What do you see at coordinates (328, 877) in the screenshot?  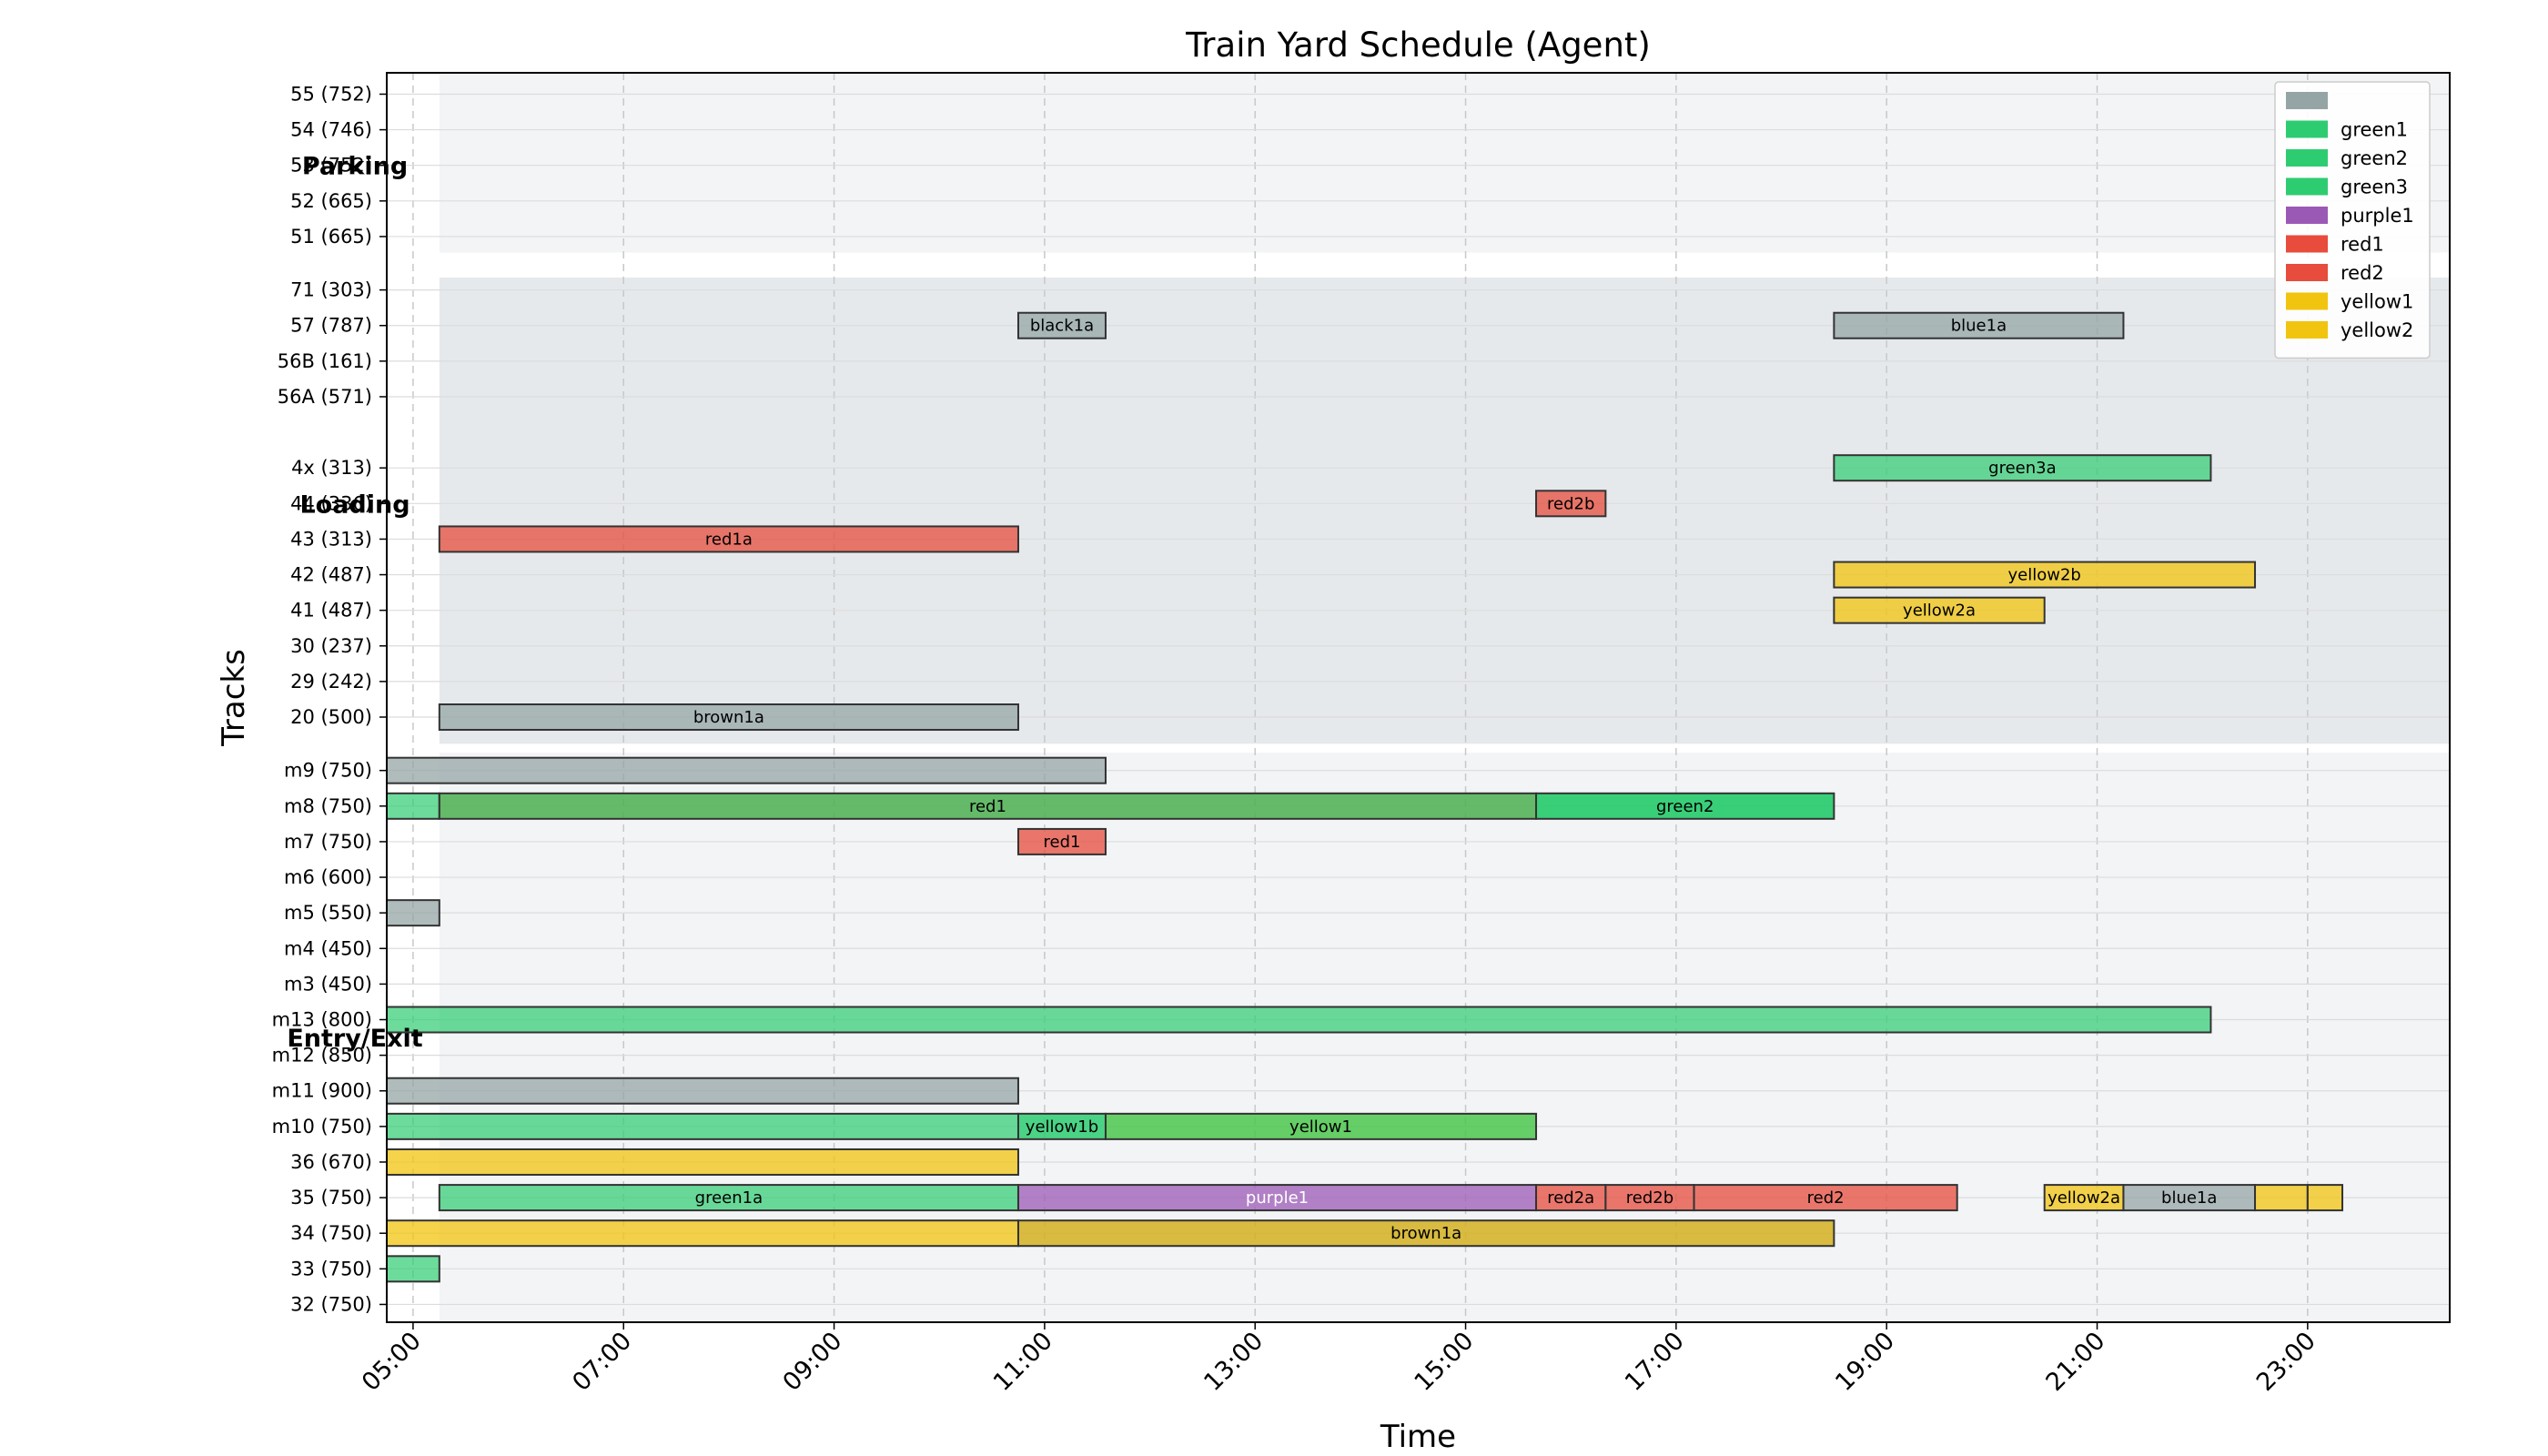 I see `y-tick-label: m6 (600)` at bounding box center [328, 877].